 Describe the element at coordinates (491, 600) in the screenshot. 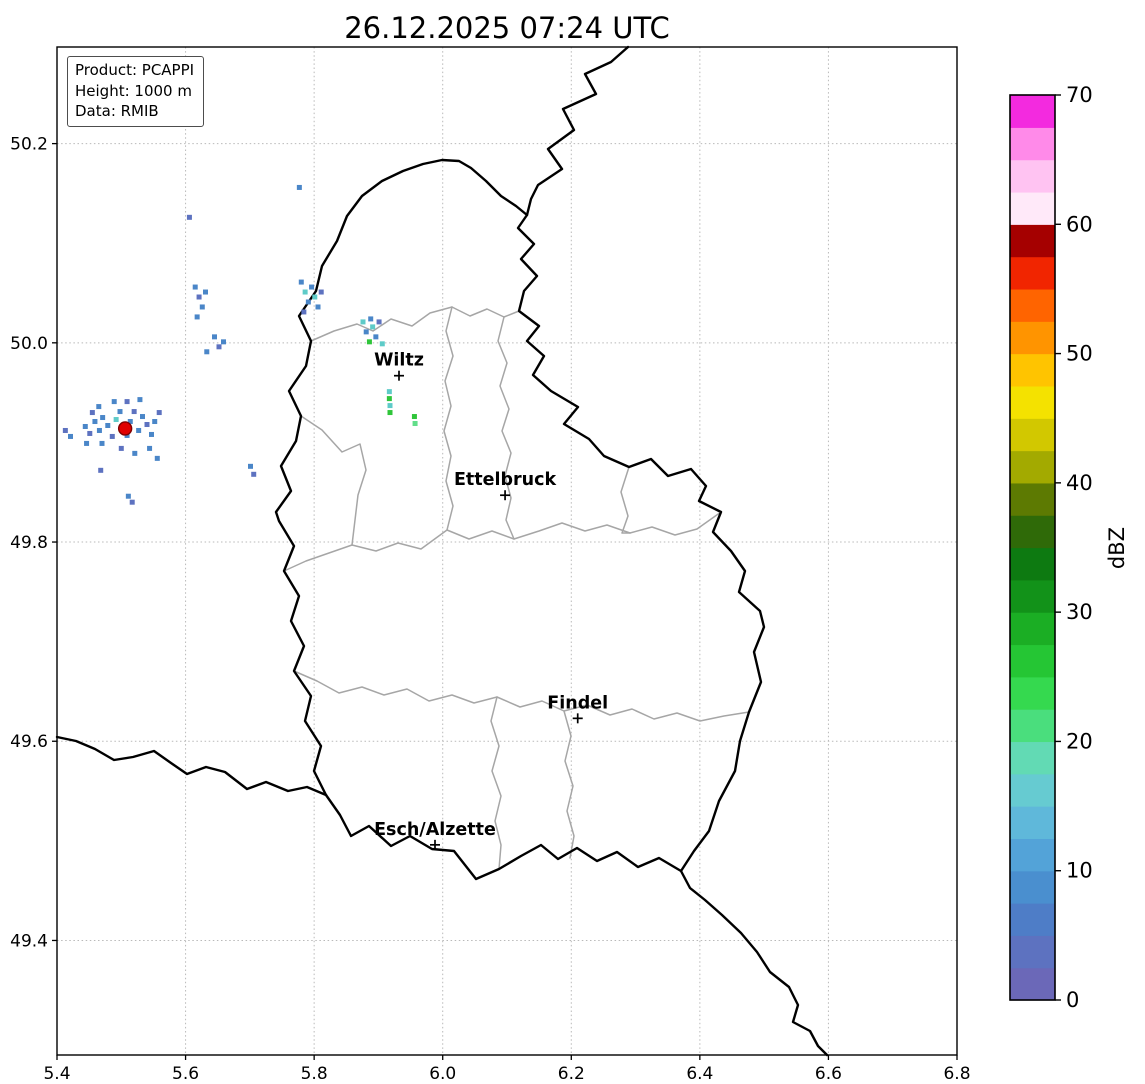

I see `city-label-layer: Wiltz Ettelbruck Findel Esch/Alzette` at that location.